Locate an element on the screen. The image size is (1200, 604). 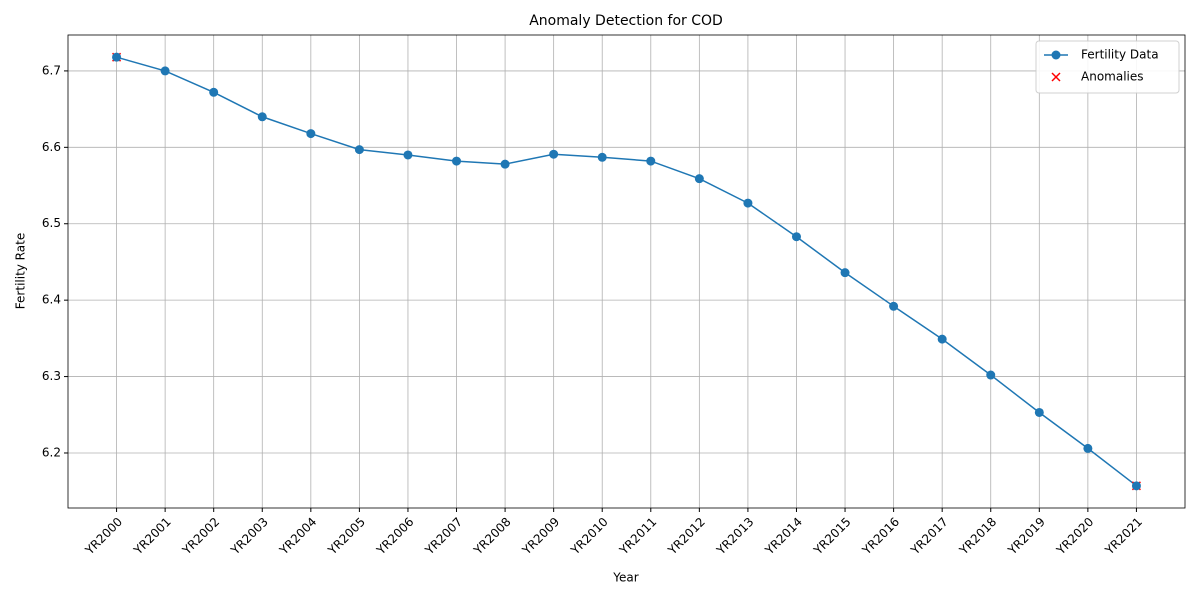
x-tick-label: YR2021 is located at coordinates (1123, 536).